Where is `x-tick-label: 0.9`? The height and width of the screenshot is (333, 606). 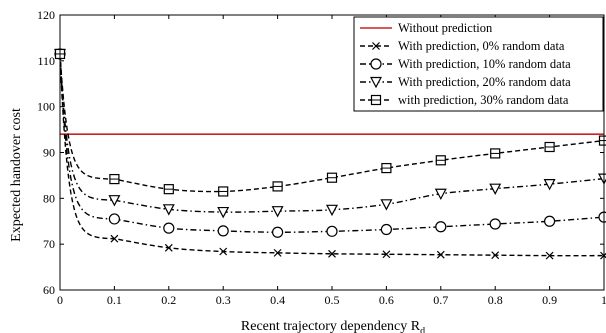 x-tick-label: 0.9 is located at coordinates (549, 300).